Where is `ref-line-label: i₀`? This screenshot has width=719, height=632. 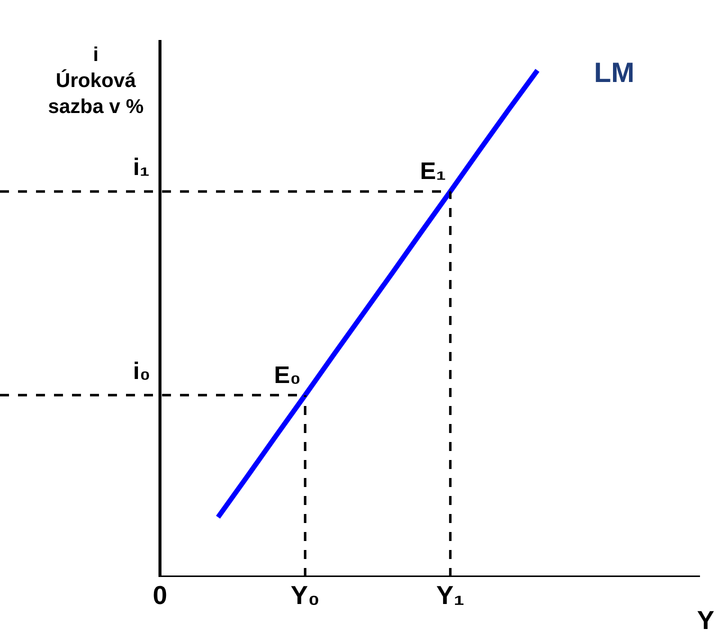
ref-line-label: i₀ is located at coordinates (141, 371).